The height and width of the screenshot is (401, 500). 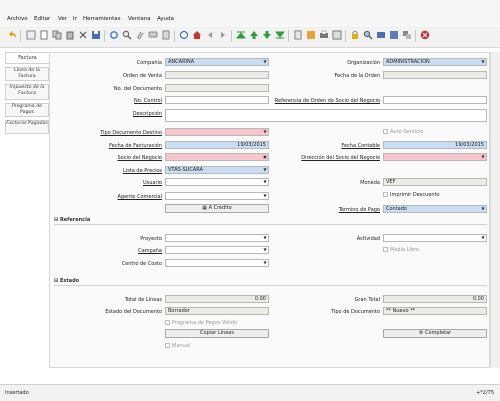 I want to click on lista-precios-field: VTAS-SUCARA ▼, so click(x=217, y=170).